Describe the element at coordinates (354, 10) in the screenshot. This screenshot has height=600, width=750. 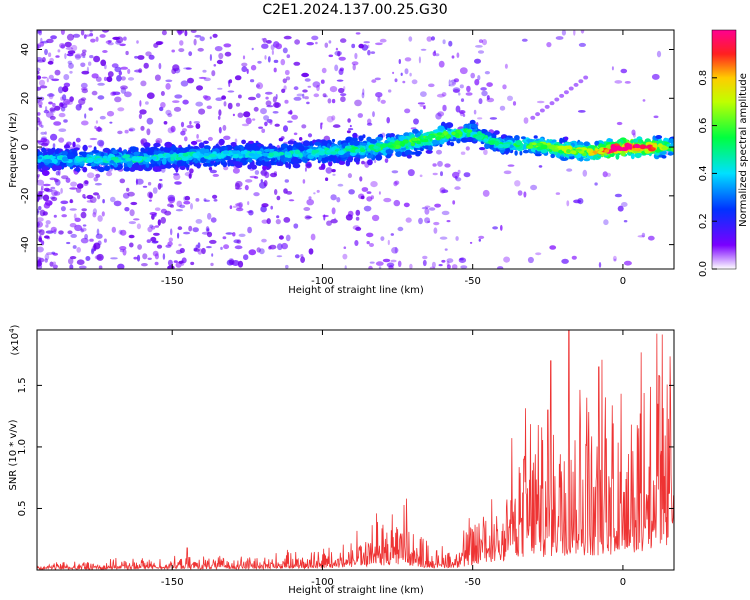
I see `chart-title: C2E1.2024.137.00.25.G30` at that location.